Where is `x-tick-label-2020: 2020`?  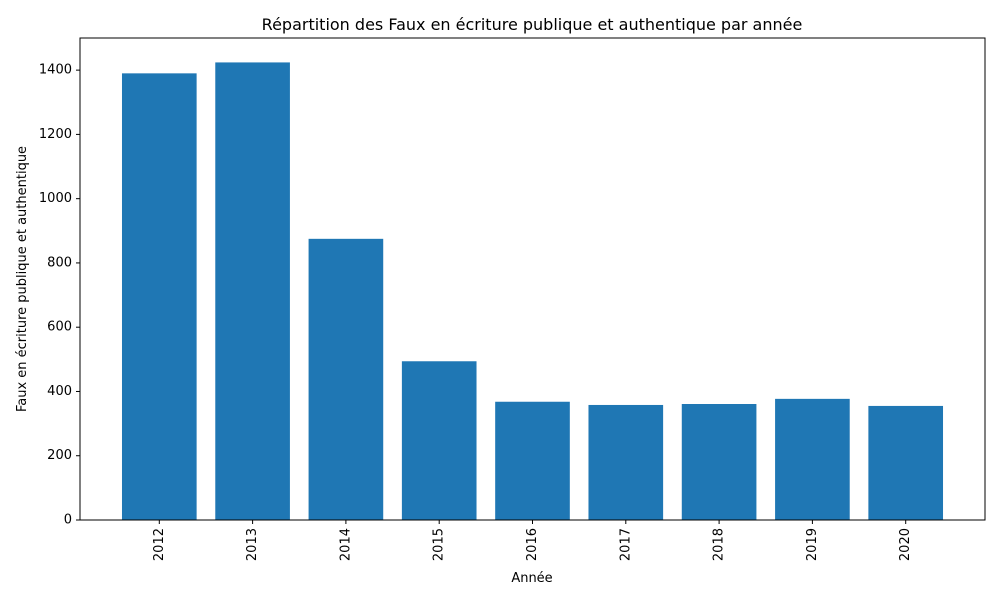
x-tick-label-2020: 2020 is located at coordinates (905, 544).